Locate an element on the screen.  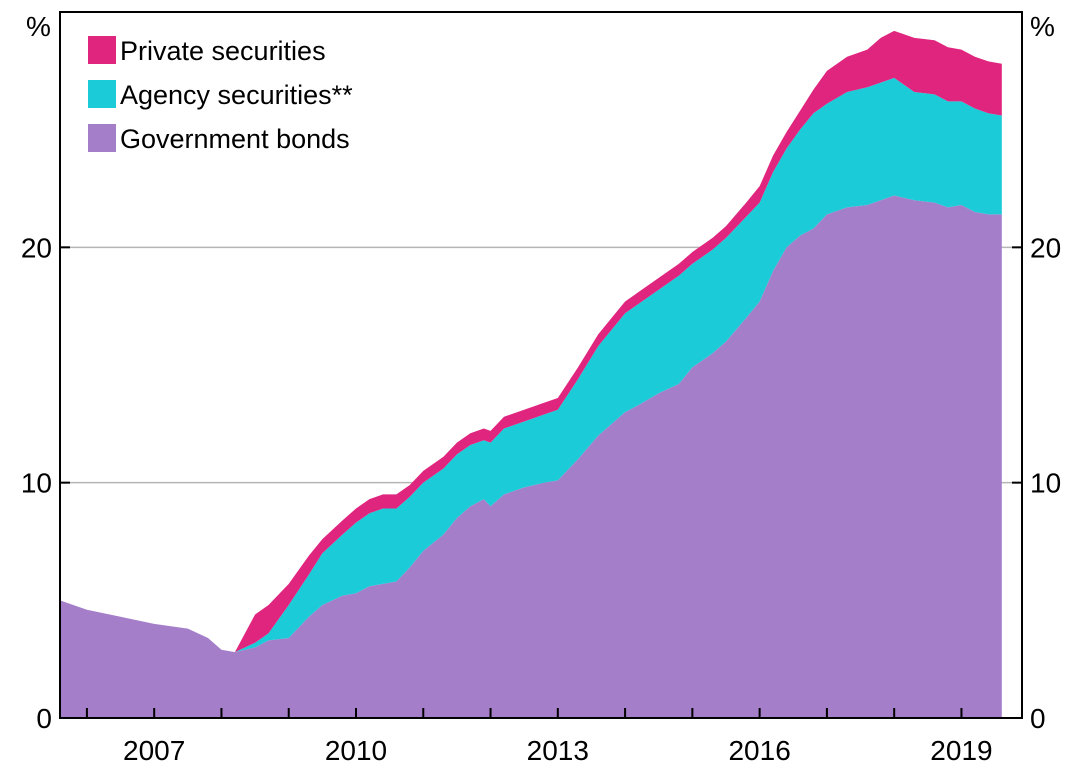
left-y-tick-label: 20 is located at coordinates (36, 247).